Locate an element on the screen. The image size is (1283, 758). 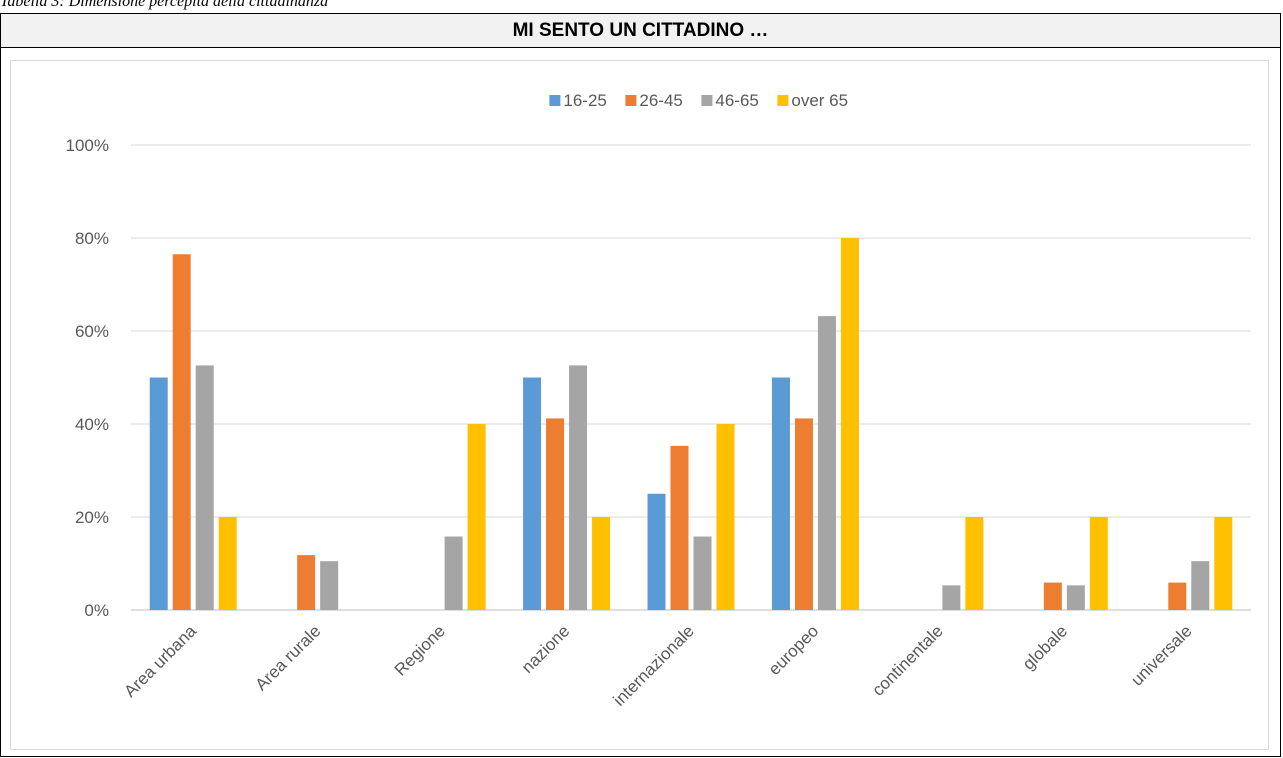
legend: 16-25 26-45 46-65 over 65 is located at coordinates (698, 100).